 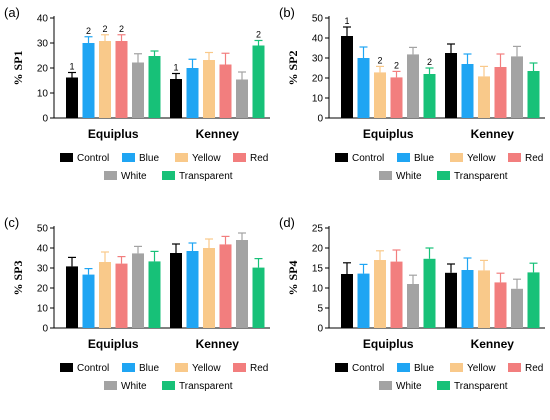 What do you see at coordinates (318, 269) in the screenshot?
I see `y-tick-label: 15` at bounding box center [318, 269].